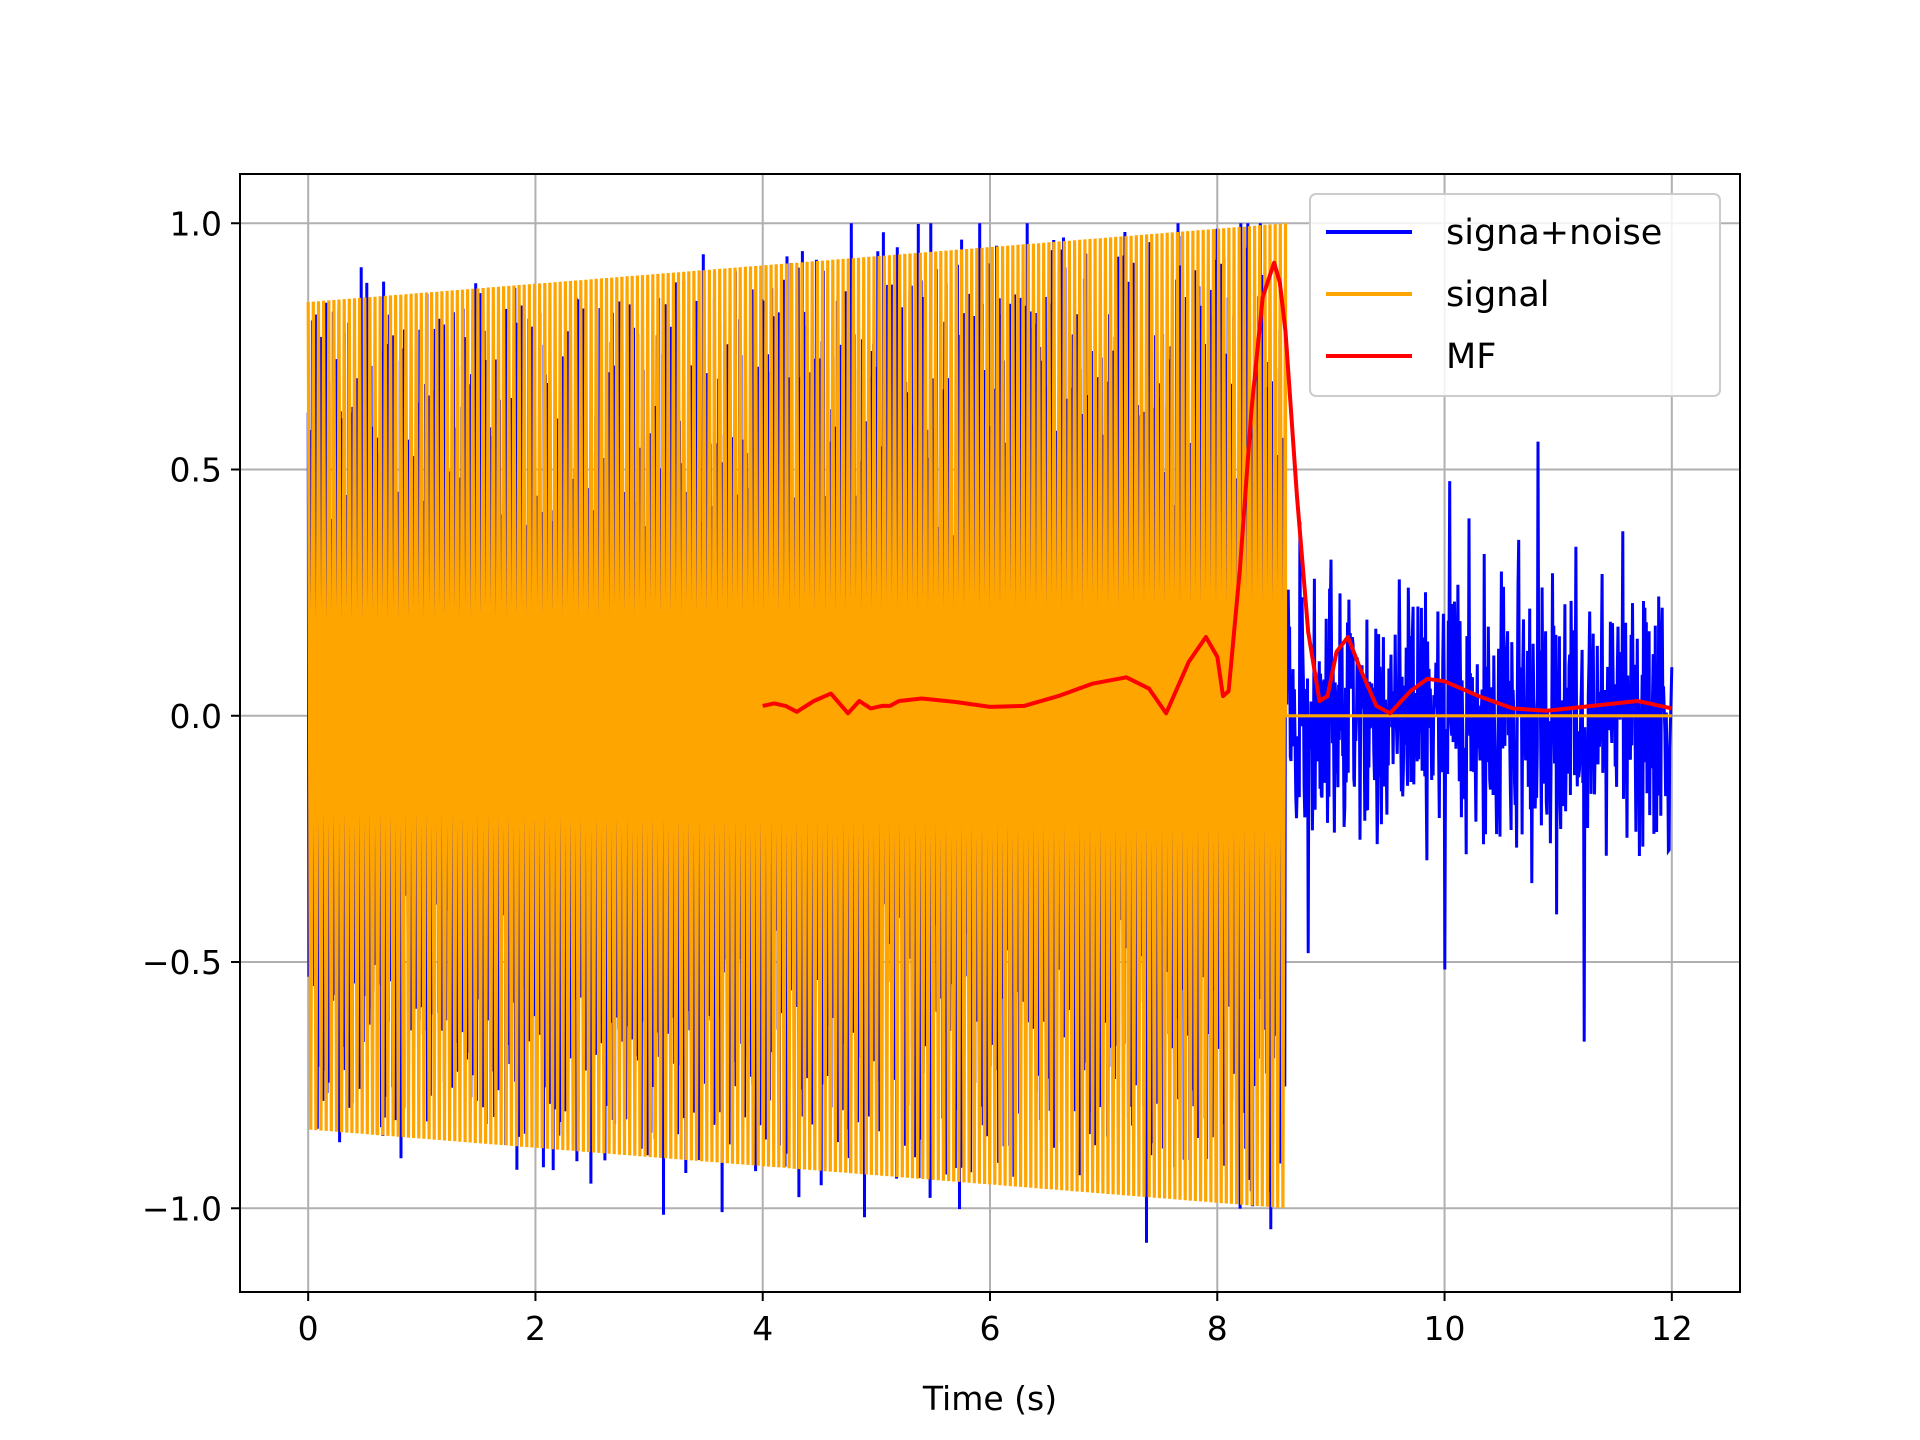 Image resolution: width=1920 pixels, height=1440 pixels. Describe the element at coordinates (762, 1328) in the screenshot. I see `x-tick-label: 4` at that location.